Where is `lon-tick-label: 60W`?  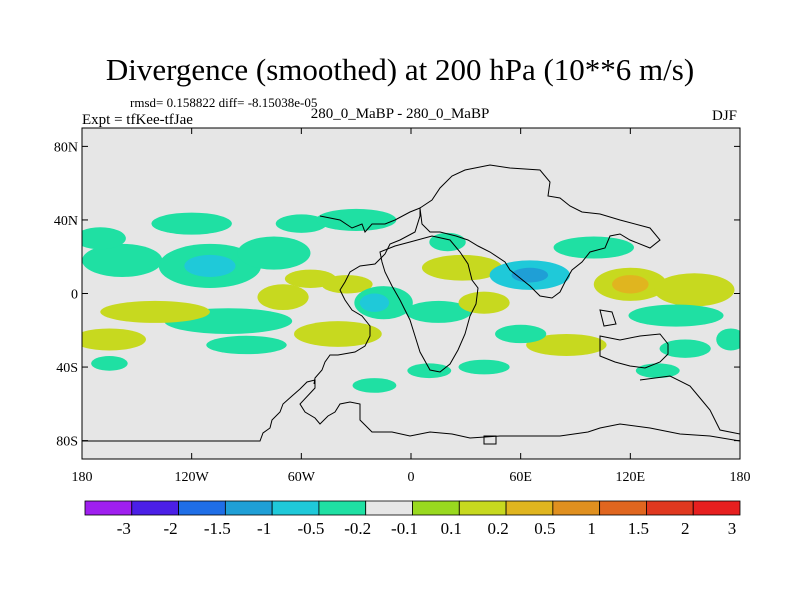
lon-tick-label: 60W is located at coordinates (302, 477).